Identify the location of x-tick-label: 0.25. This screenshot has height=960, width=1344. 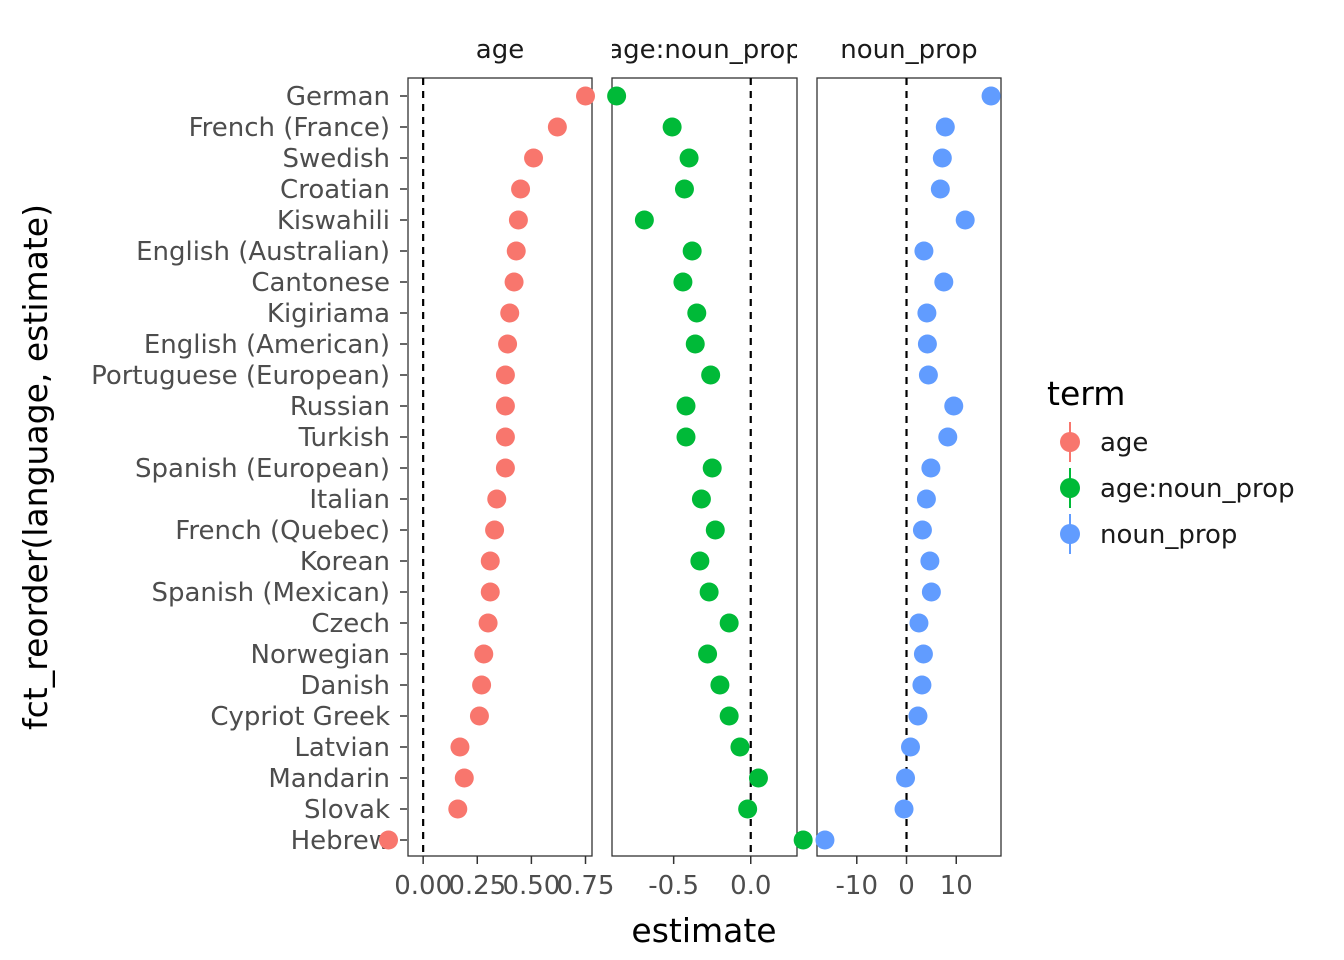
(477, 886).